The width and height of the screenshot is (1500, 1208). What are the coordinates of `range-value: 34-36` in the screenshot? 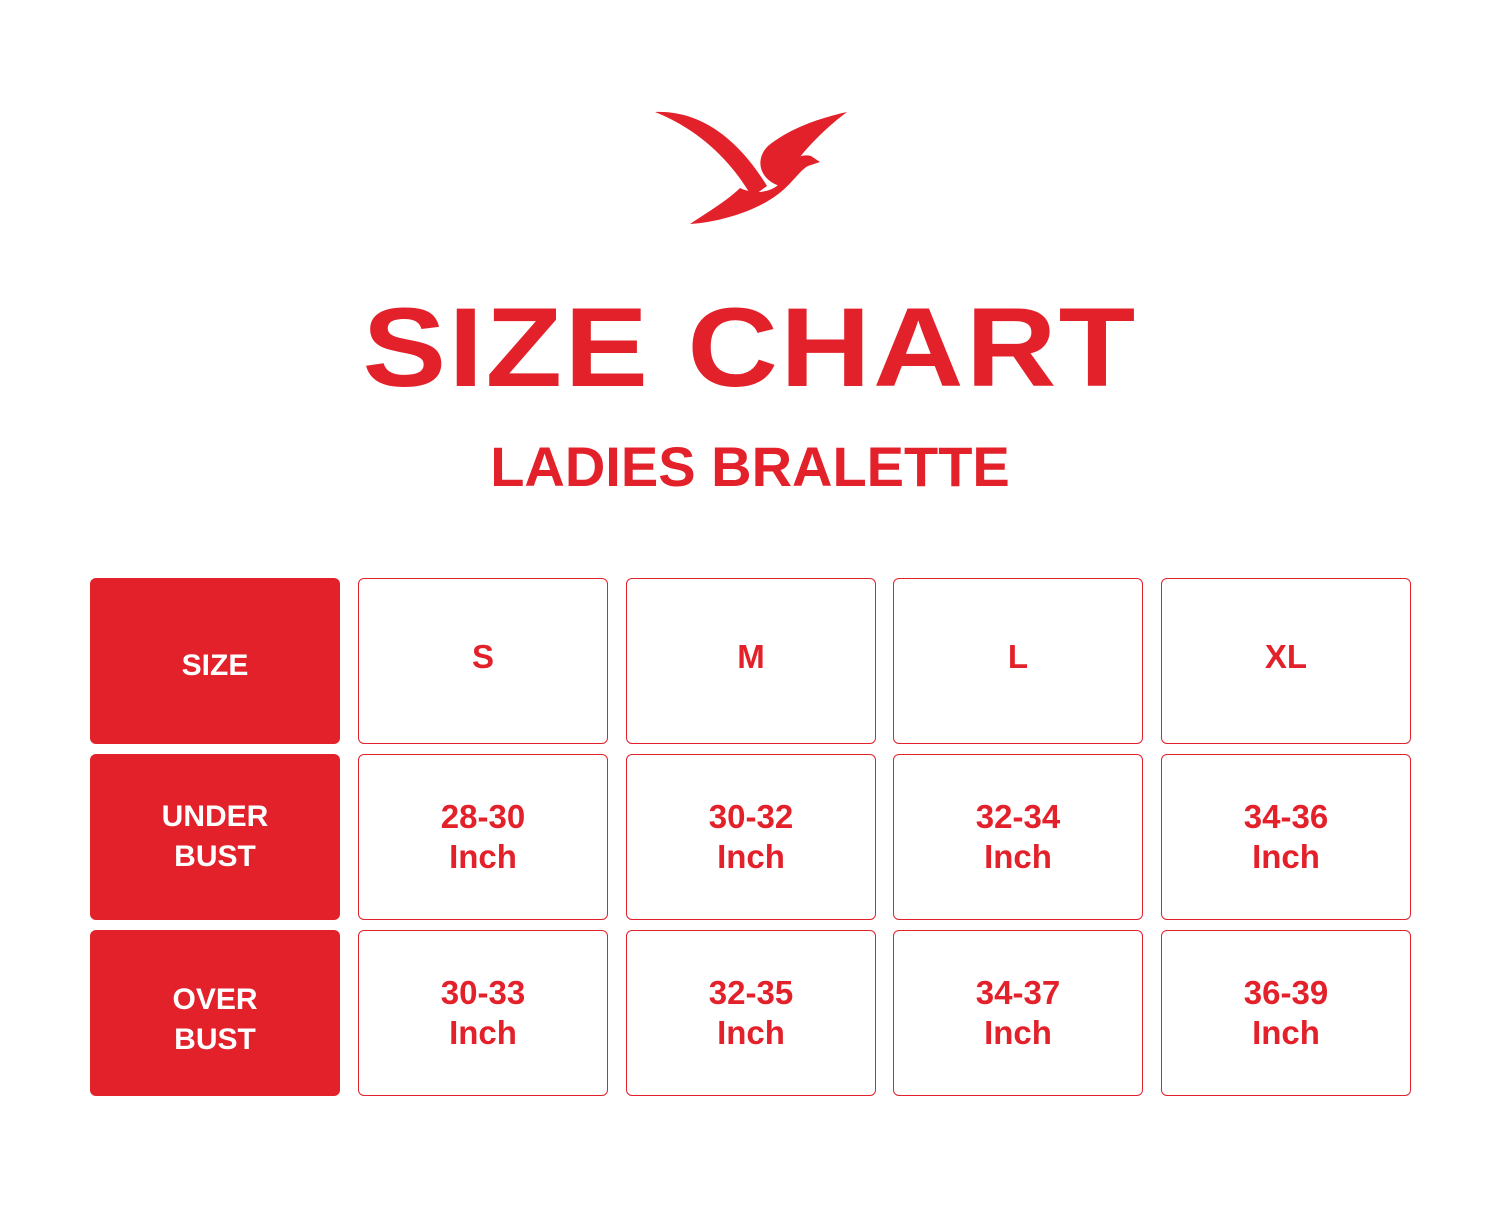 It's located at (1286, 816).